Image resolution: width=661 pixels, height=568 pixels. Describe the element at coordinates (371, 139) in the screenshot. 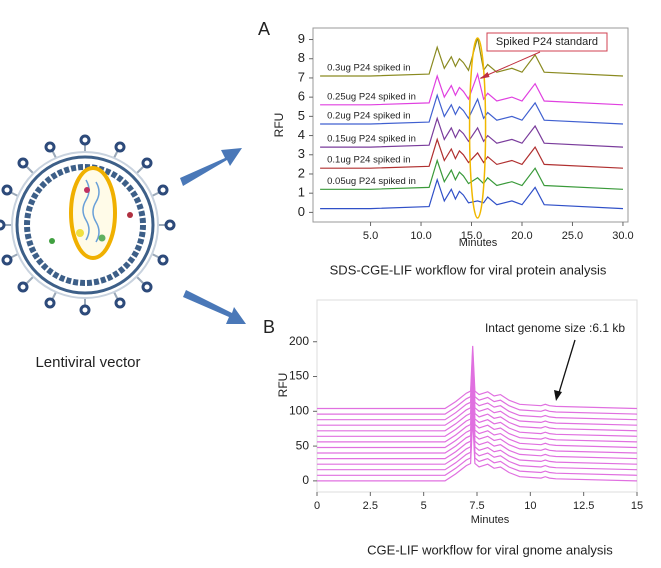

I see `trace-label: 0.15ug P24 spiked in` at that location.